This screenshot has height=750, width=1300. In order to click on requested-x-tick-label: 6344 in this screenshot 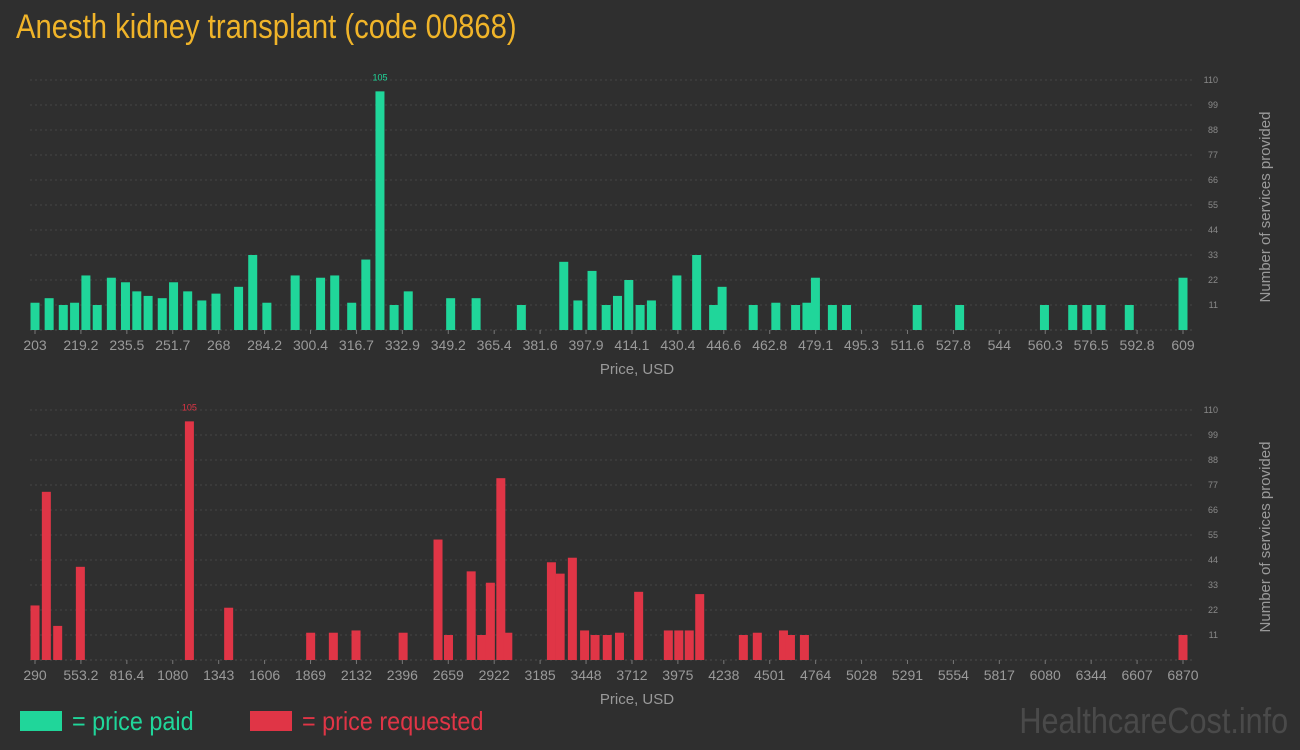, I will do `click(1091, 675)`.